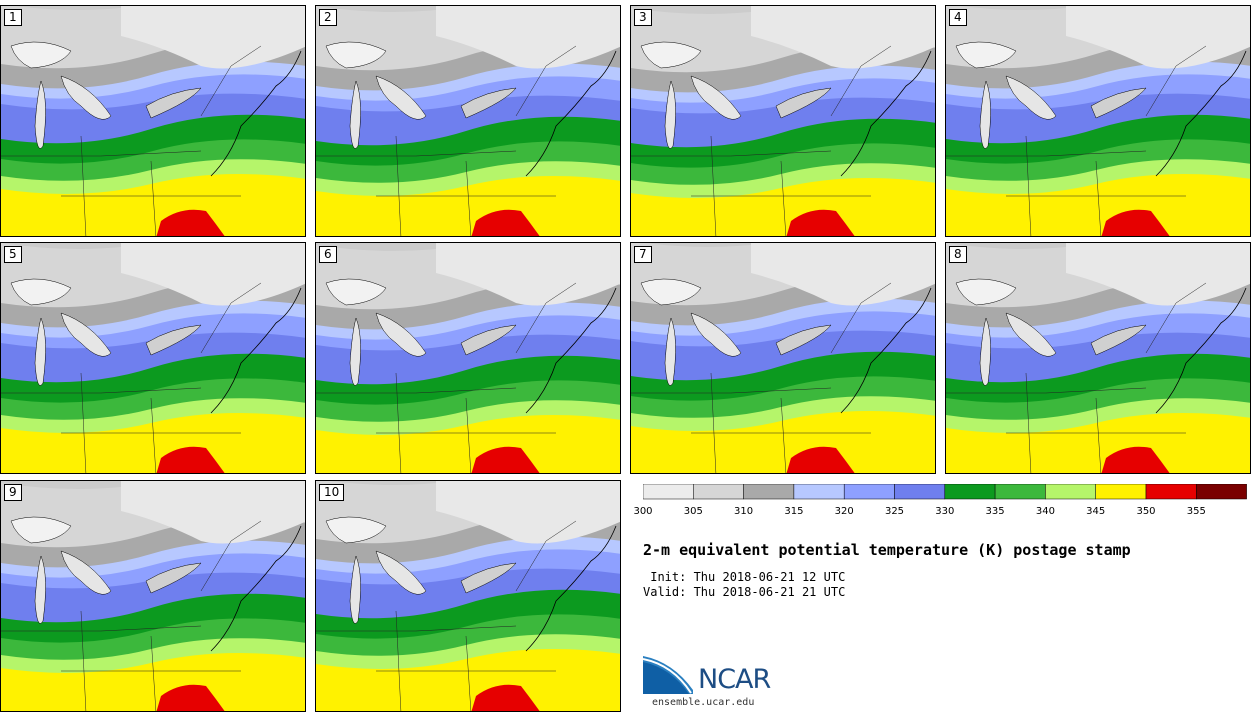  I want to click on colorbar-tick-label: 315, so click(794, 511).